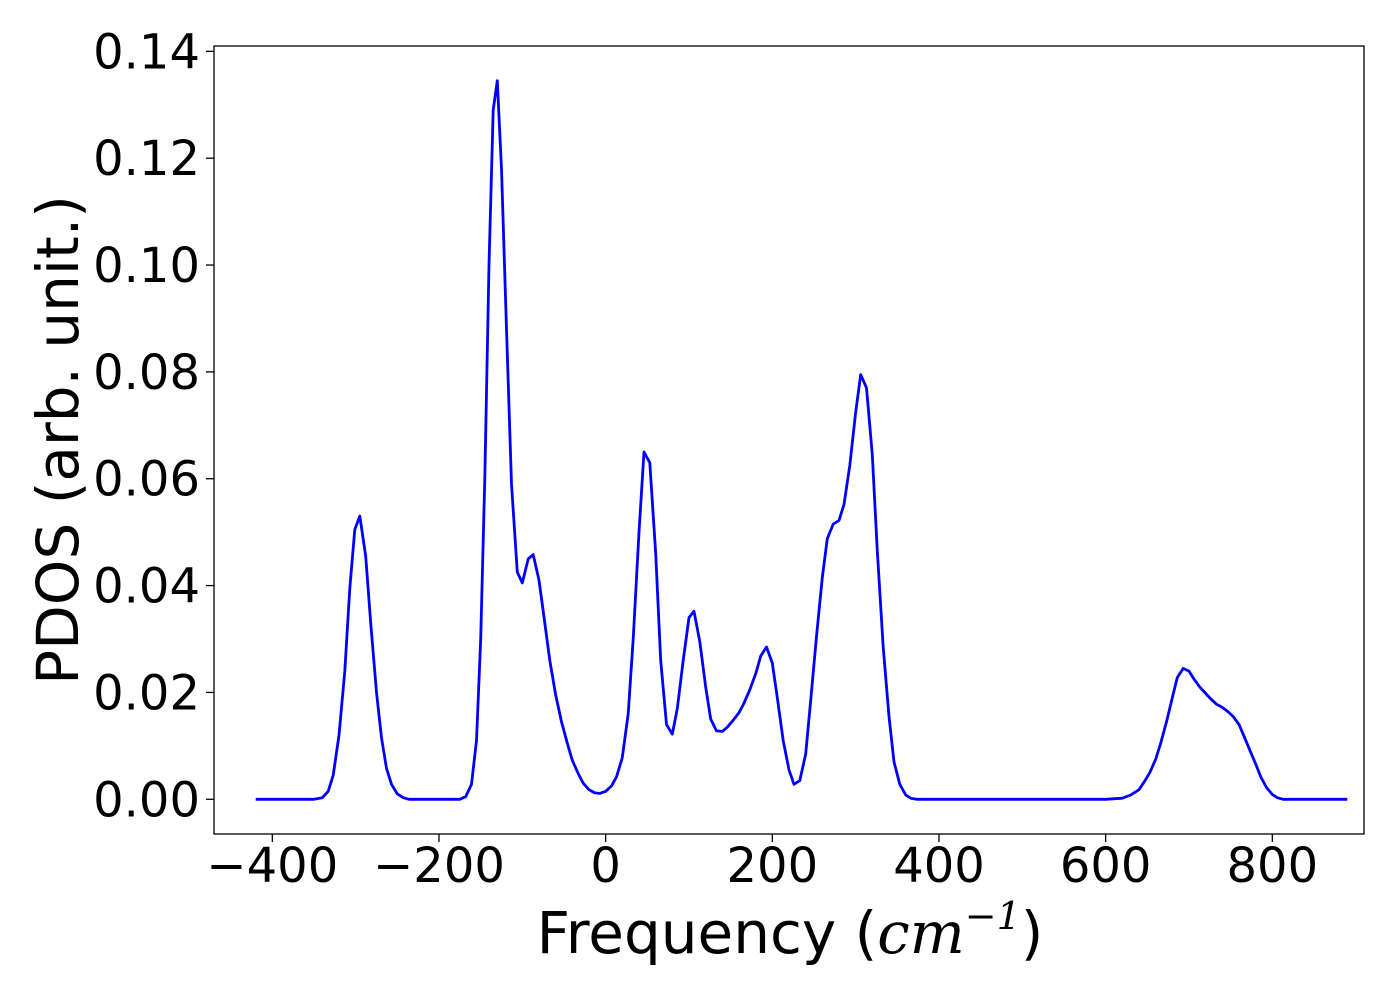  Describe the element at coordinates (58, 440) in the screenshot. I see `y-axis-title: PDOS (arb. unit.)` at that location.